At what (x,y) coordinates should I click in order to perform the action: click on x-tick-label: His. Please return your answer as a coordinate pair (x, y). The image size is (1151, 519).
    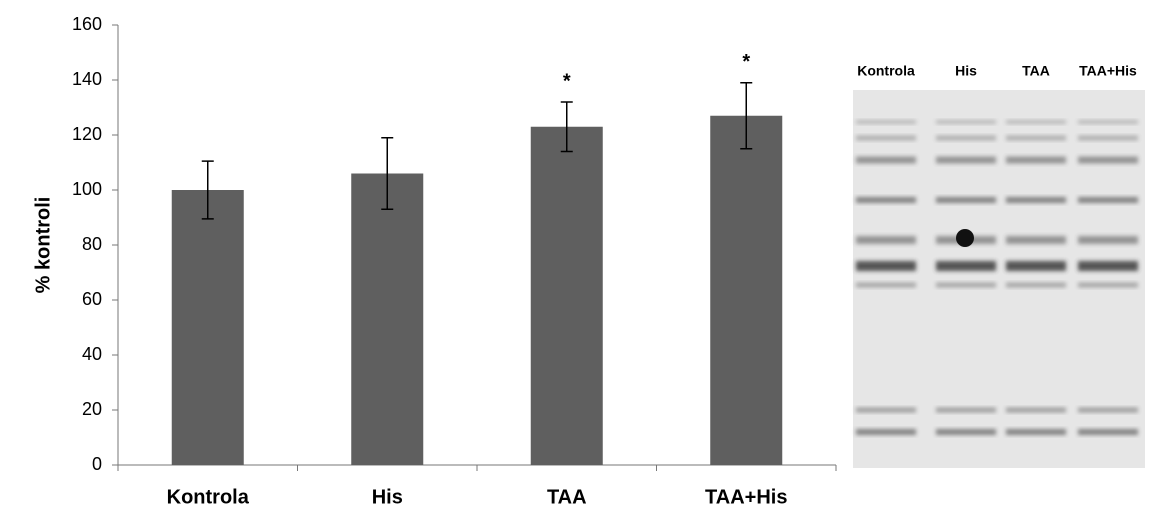
    Looking at the image, I should click on (387, 497).